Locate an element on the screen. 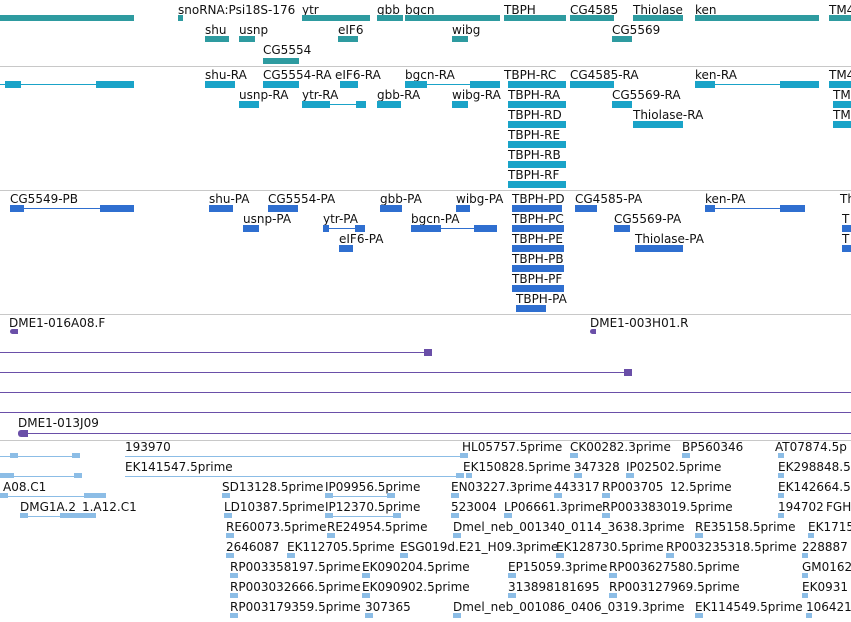 The image size is (851, 622). transcript-label: TBPH-RF is located at coordinates (534, 175).